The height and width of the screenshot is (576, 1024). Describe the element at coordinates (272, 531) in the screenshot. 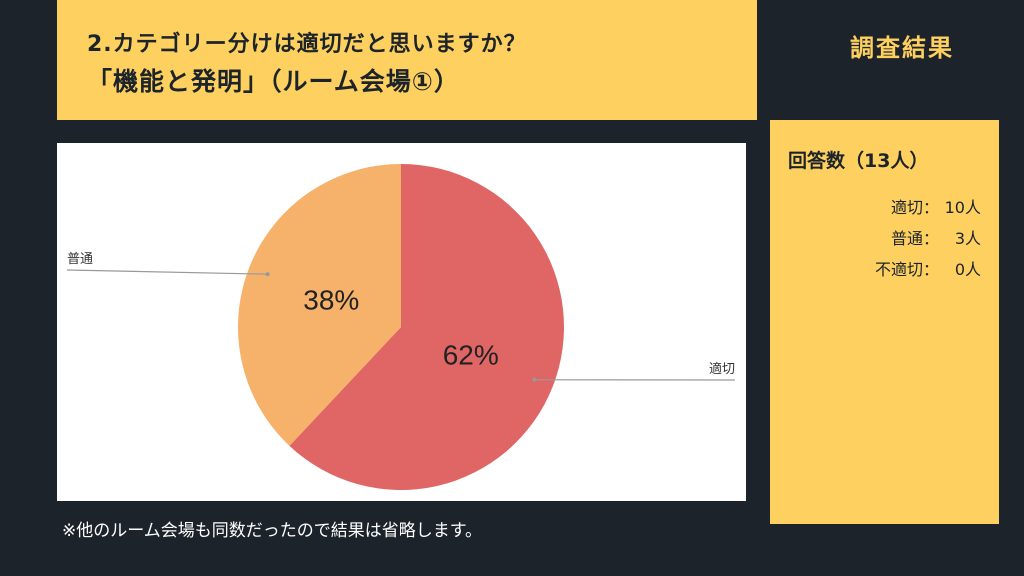

I see `footnote: ※他のルーム会場も同数だったので結果は省略します。` at that location.